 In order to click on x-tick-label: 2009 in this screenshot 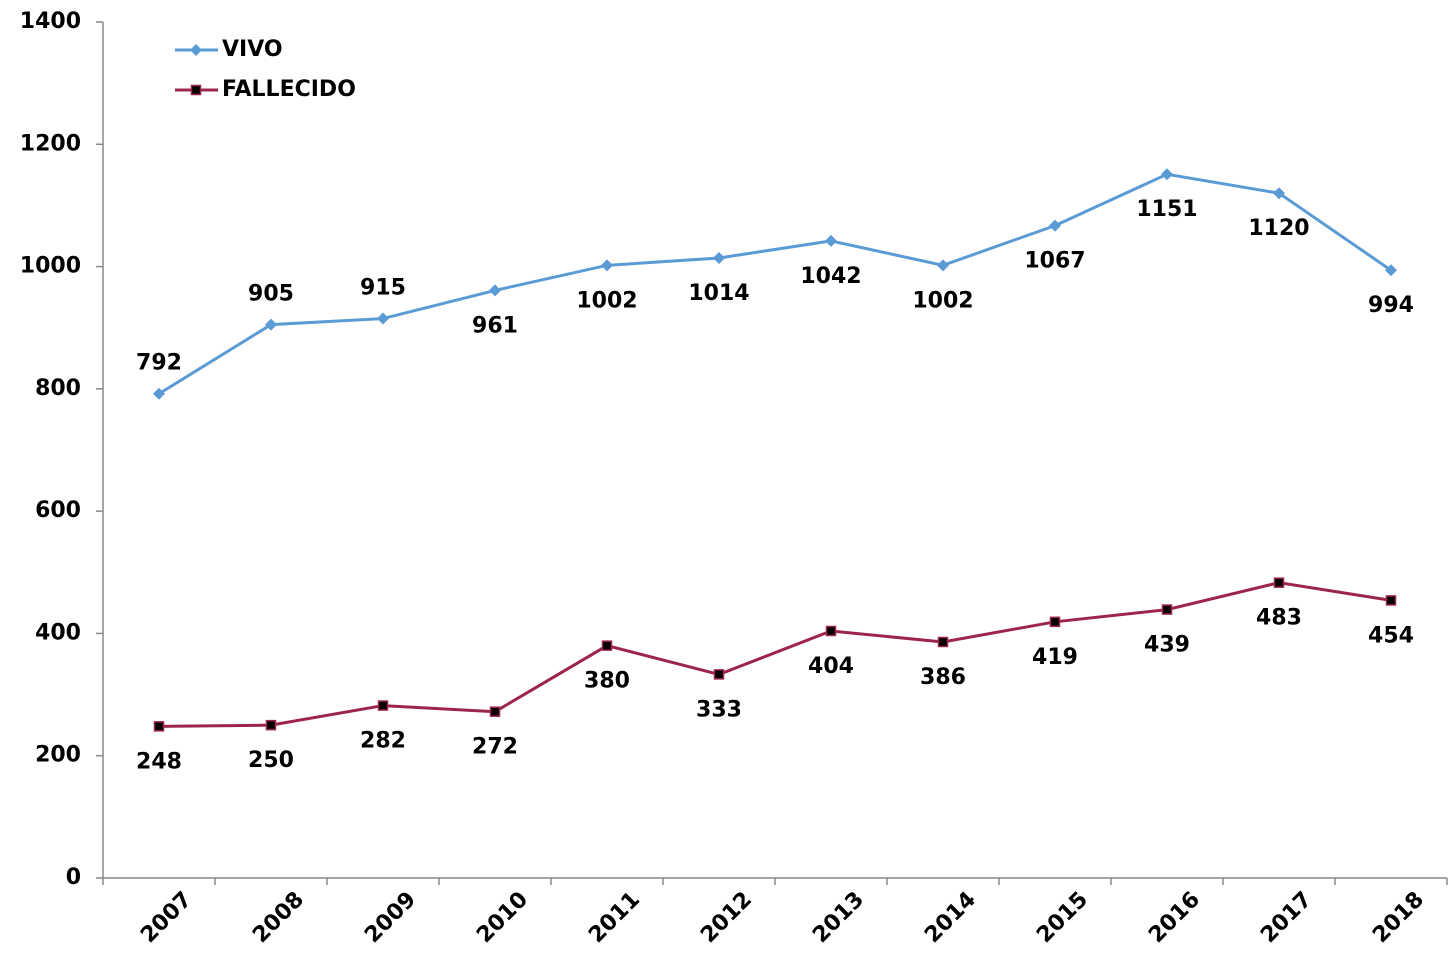, I will do `click(390, 917)`.